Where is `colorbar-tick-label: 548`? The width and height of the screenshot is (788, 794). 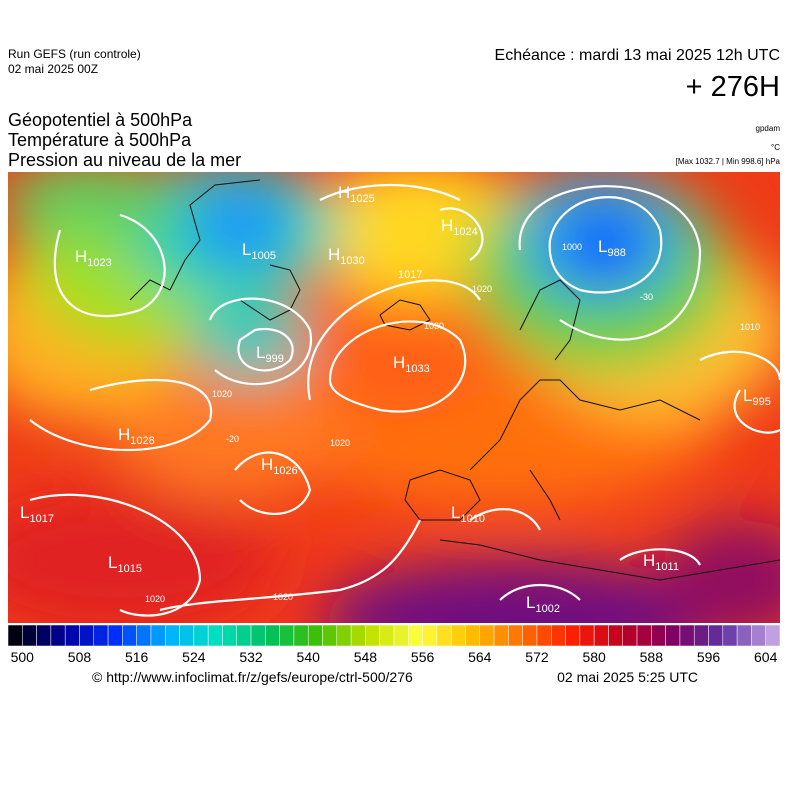
colorbar-tick-label: 548 is located at coordinates (366, 657).